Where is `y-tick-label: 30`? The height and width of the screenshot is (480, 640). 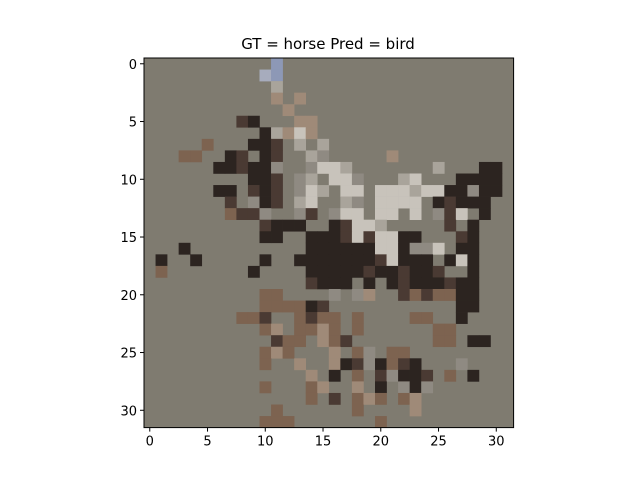
y-tick-label: 30 is located at coordinates (128, 411).